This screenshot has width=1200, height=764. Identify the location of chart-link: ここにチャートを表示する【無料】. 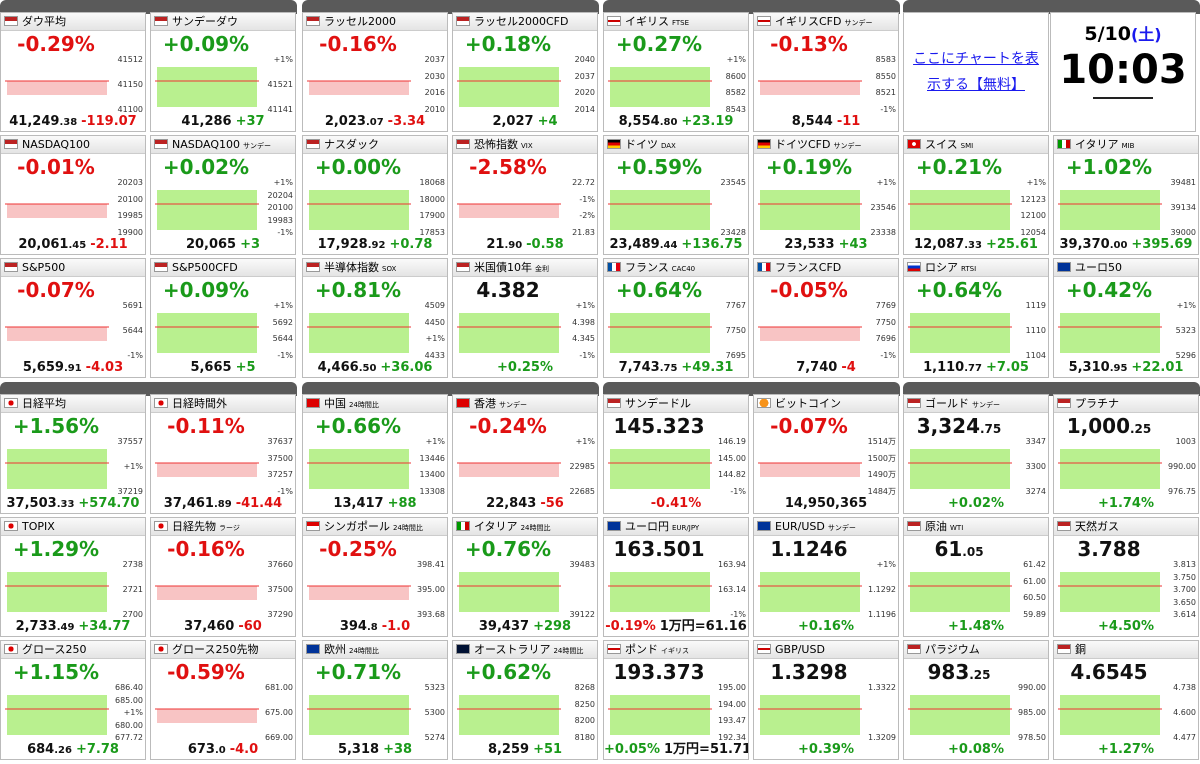
(976, 72).